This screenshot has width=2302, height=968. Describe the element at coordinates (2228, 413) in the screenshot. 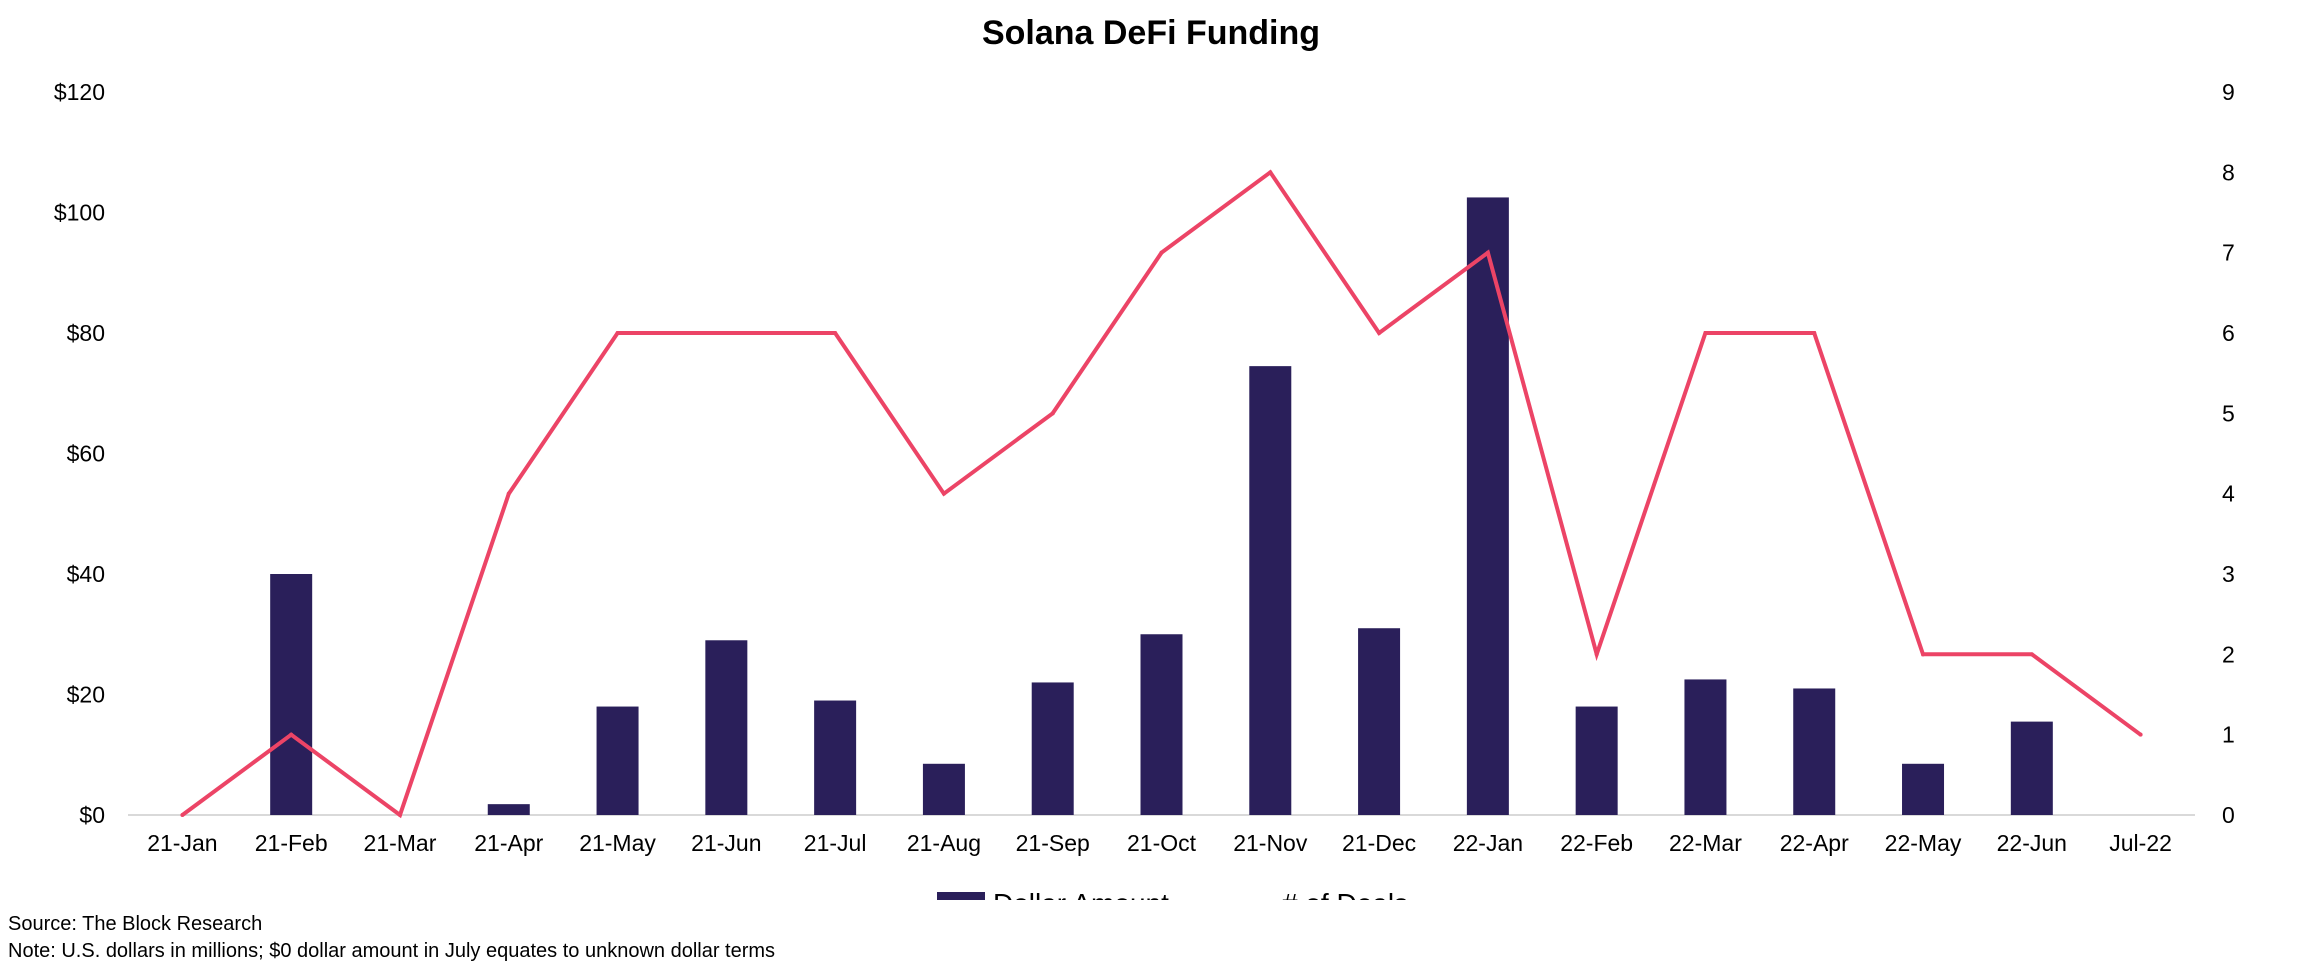

I see `right-y-tick-label: 5` at that location.